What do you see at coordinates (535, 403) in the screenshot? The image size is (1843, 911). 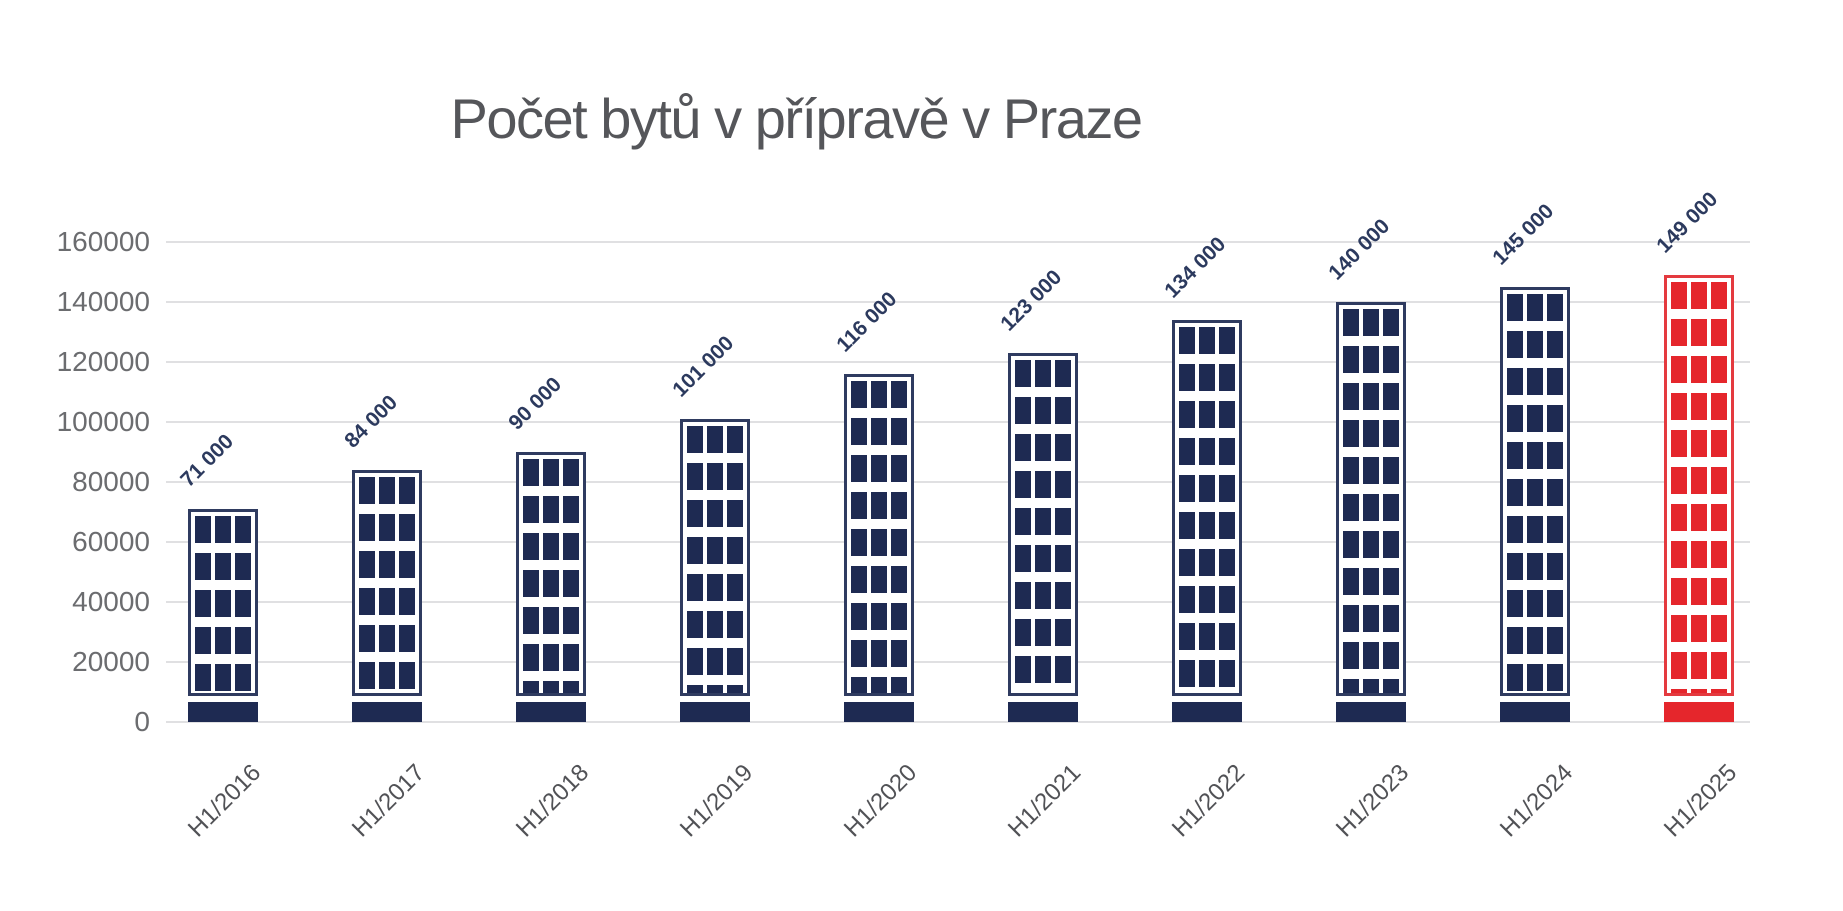 I see `bar-value-label-h1-2018: 90 000` at bounding box center [535, 403].